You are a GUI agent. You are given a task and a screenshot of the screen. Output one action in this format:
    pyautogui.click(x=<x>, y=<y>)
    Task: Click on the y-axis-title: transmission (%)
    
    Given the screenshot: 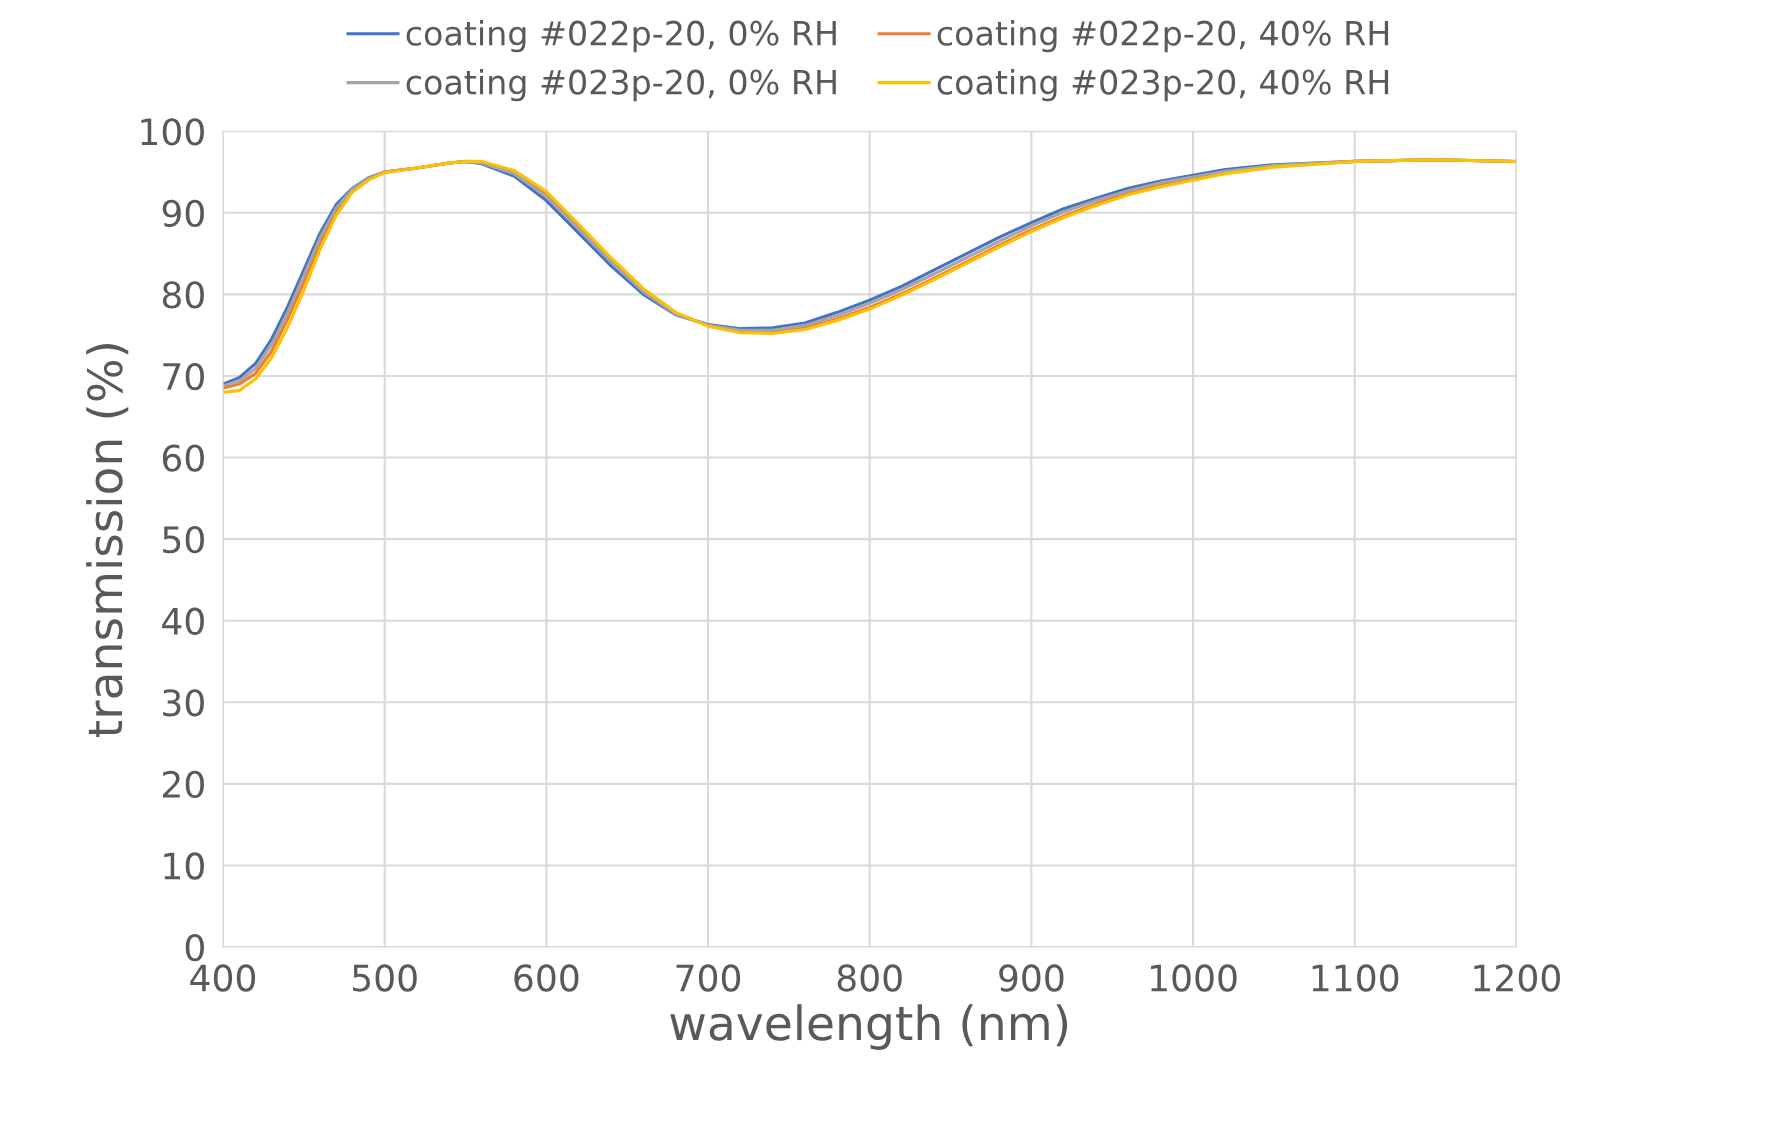 What is the action you would take?
    pyautogui.click(x=107, y=540)
    